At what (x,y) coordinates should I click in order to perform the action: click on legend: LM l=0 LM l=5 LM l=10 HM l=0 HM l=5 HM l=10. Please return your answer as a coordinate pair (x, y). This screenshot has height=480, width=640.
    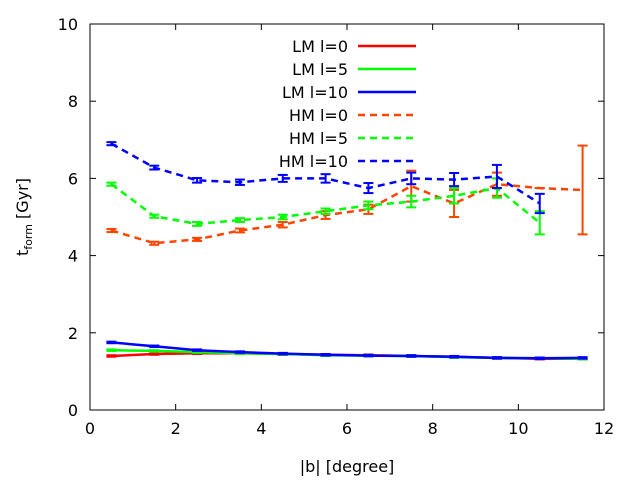
    Looking at the image, I should click on (347, 104).